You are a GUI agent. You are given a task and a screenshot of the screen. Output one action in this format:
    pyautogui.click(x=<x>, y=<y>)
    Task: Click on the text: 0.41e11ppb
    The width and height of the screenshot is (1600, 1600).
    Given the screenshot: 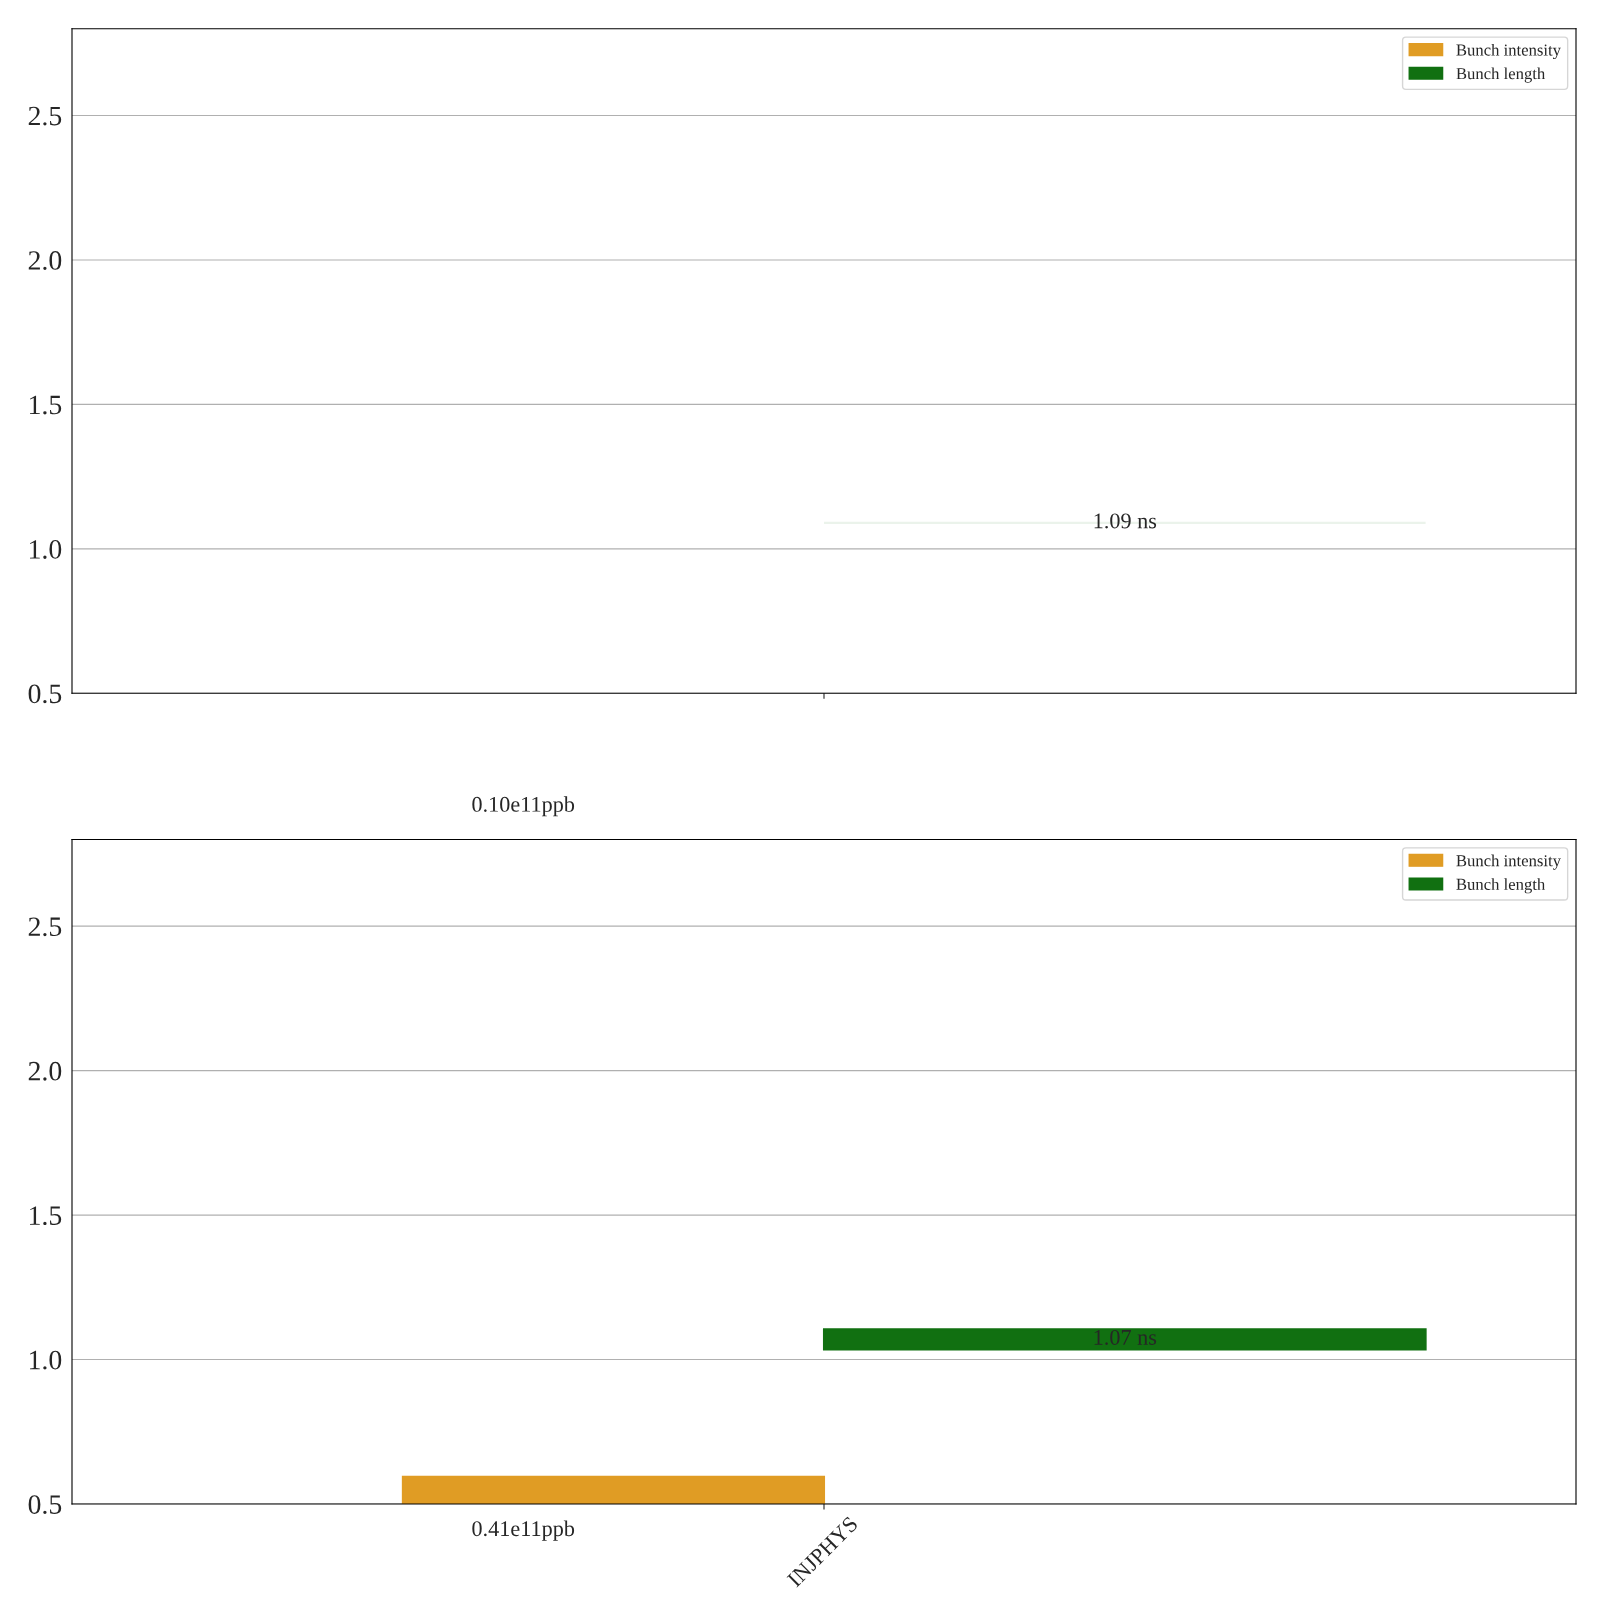 What is the action you would take?
    pyautogui.click(x=523, y=1530)
    